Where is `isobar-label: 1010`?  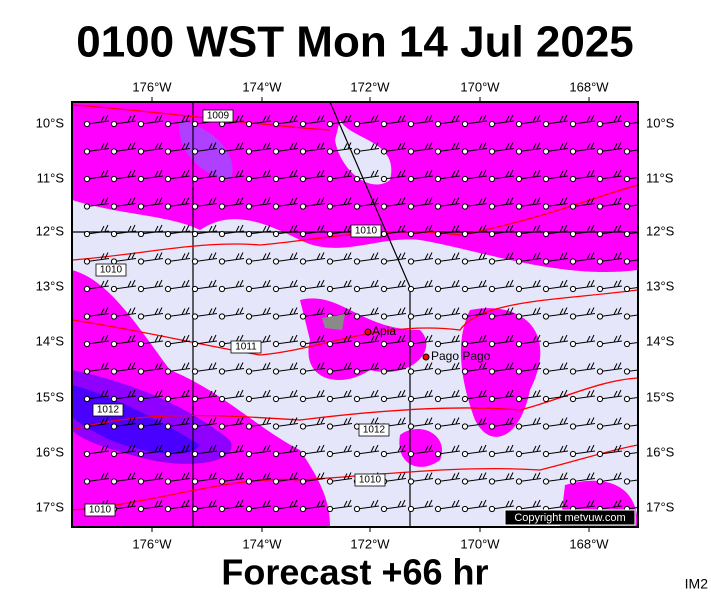
isobar-label: 1010 is located at coordinates (370, 480).